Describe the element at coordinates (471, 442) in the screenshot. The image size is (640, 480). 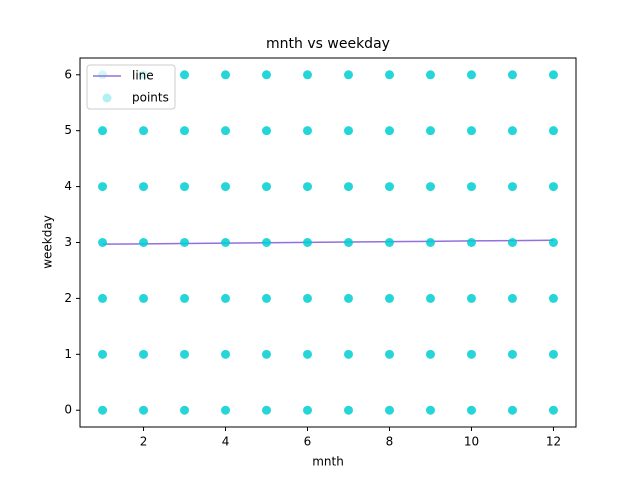
I see `x-tick-label: 10` at that location.